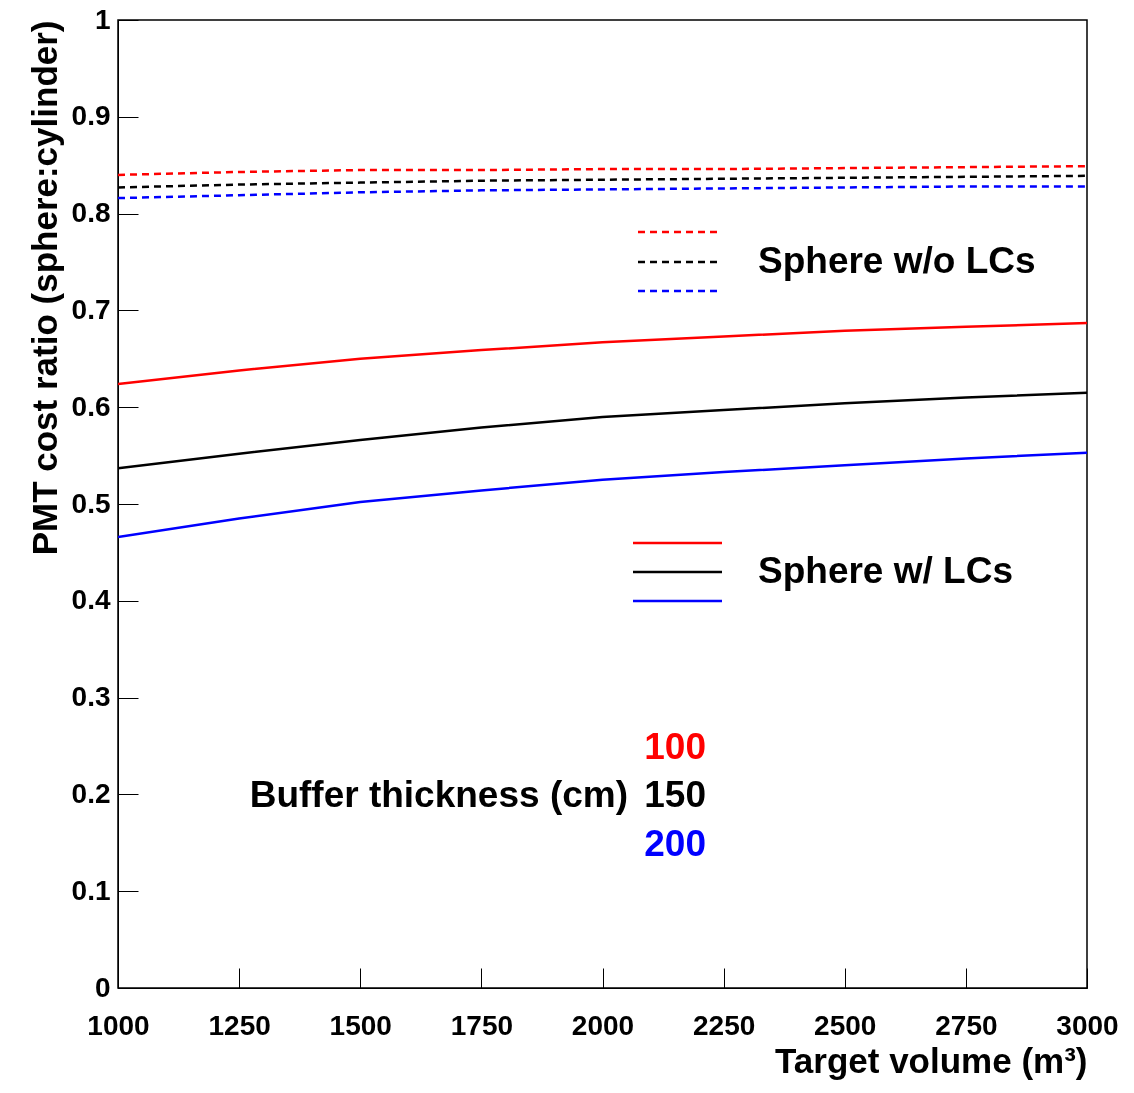 This screenshot has width=1134, height=1093. I want to click on x-tick-label: 2250, so click(724, 1025).